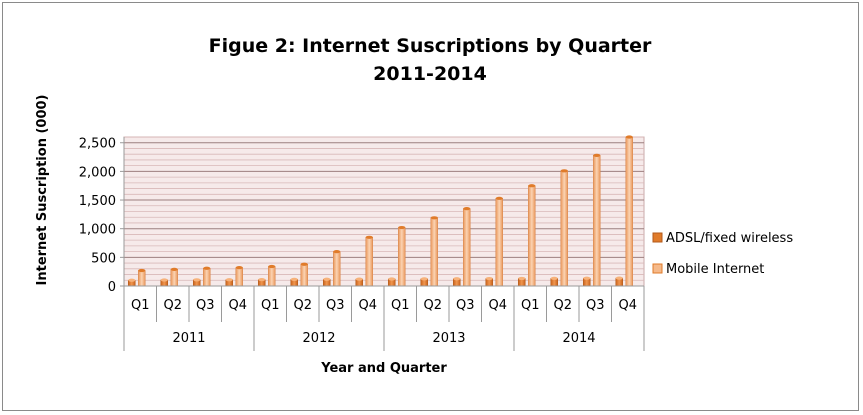  I want to click on year-label: 2012, so click(318, 338).